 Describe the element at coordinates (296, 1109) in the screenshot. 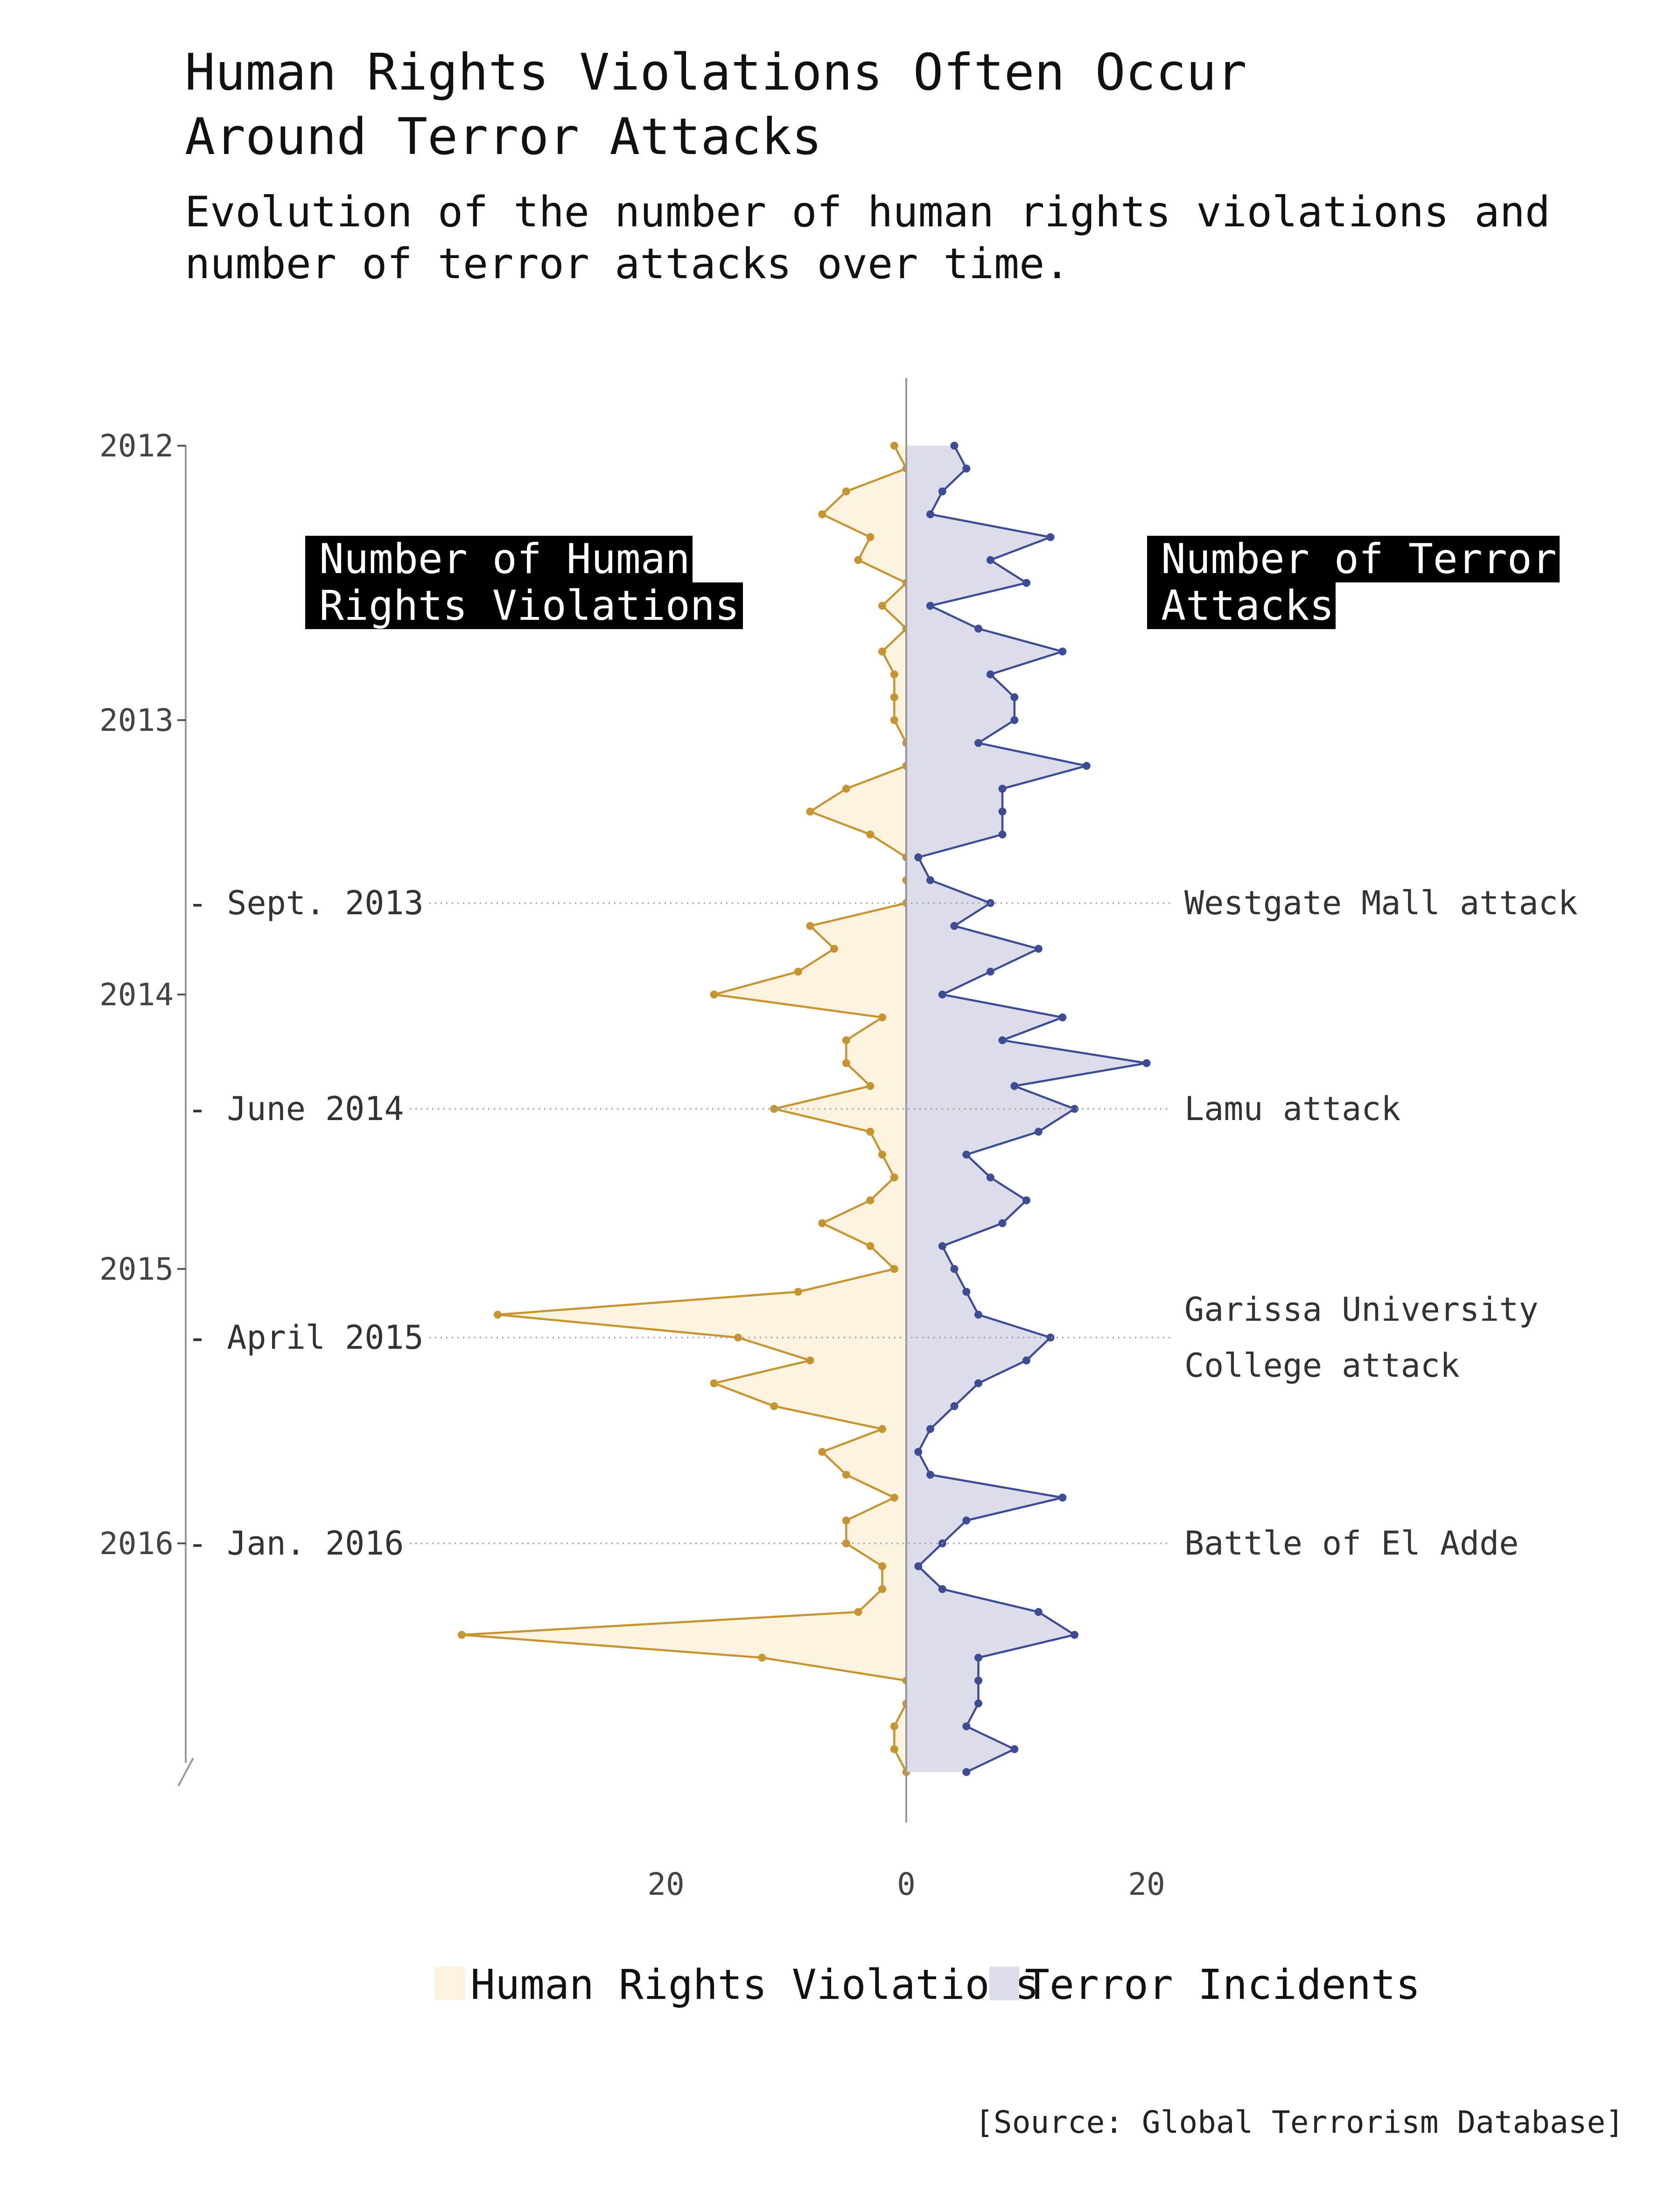

I see `event-date-label-1: - June 2014` at that location.